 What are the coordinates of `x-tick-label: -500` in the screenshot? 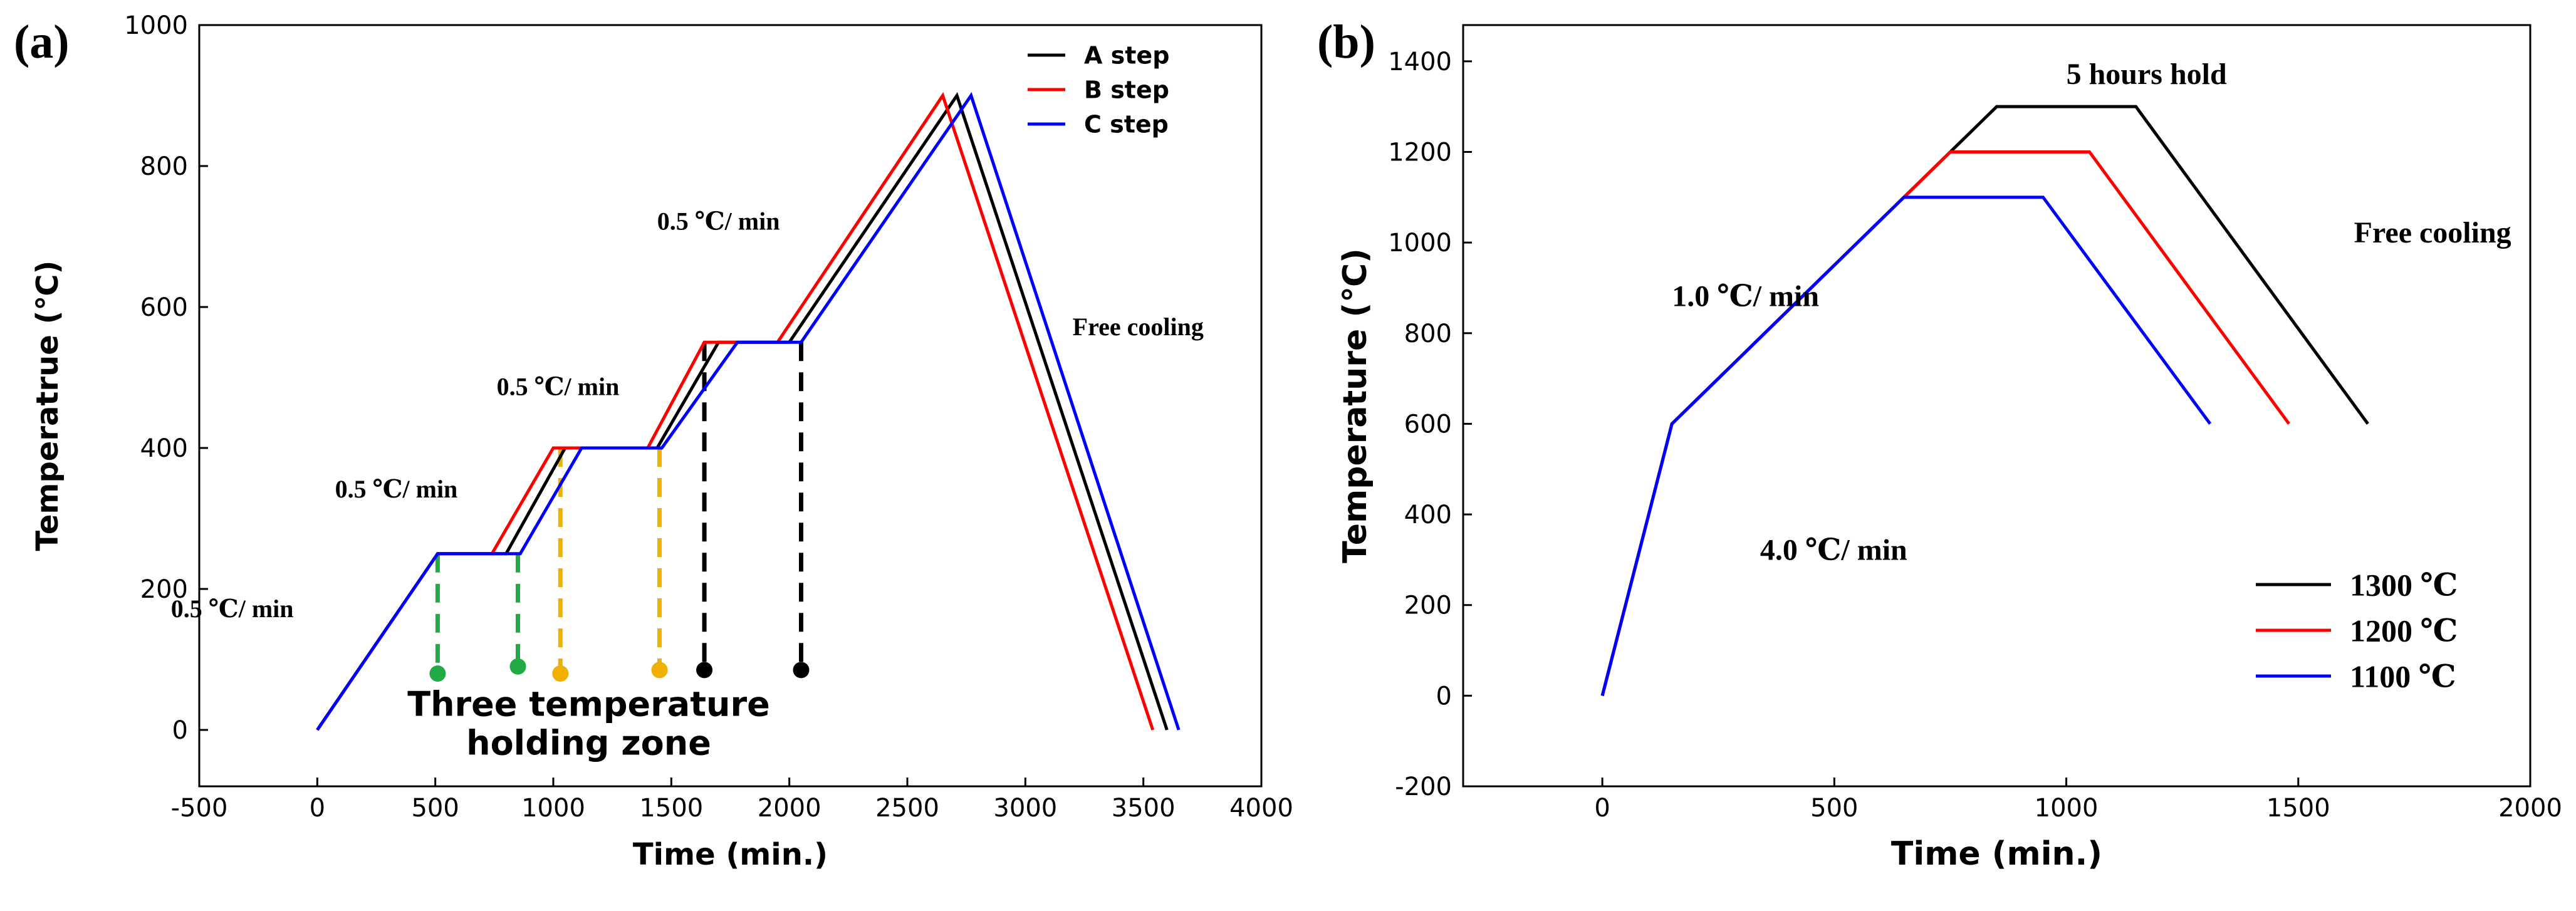 It's located at (199, 808).